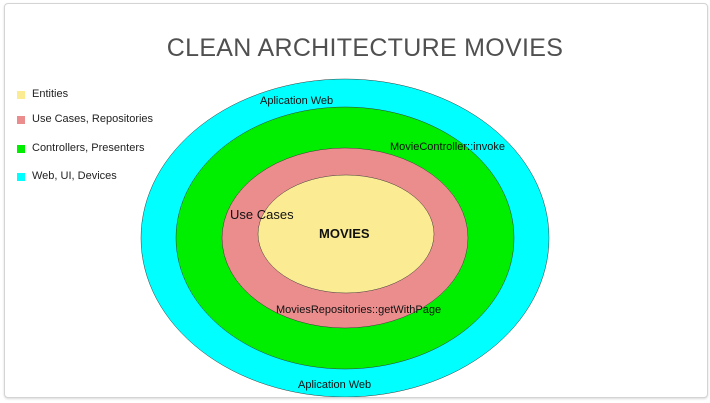  I want to click on use-cases-label: Use Cases, so click(262, 214).